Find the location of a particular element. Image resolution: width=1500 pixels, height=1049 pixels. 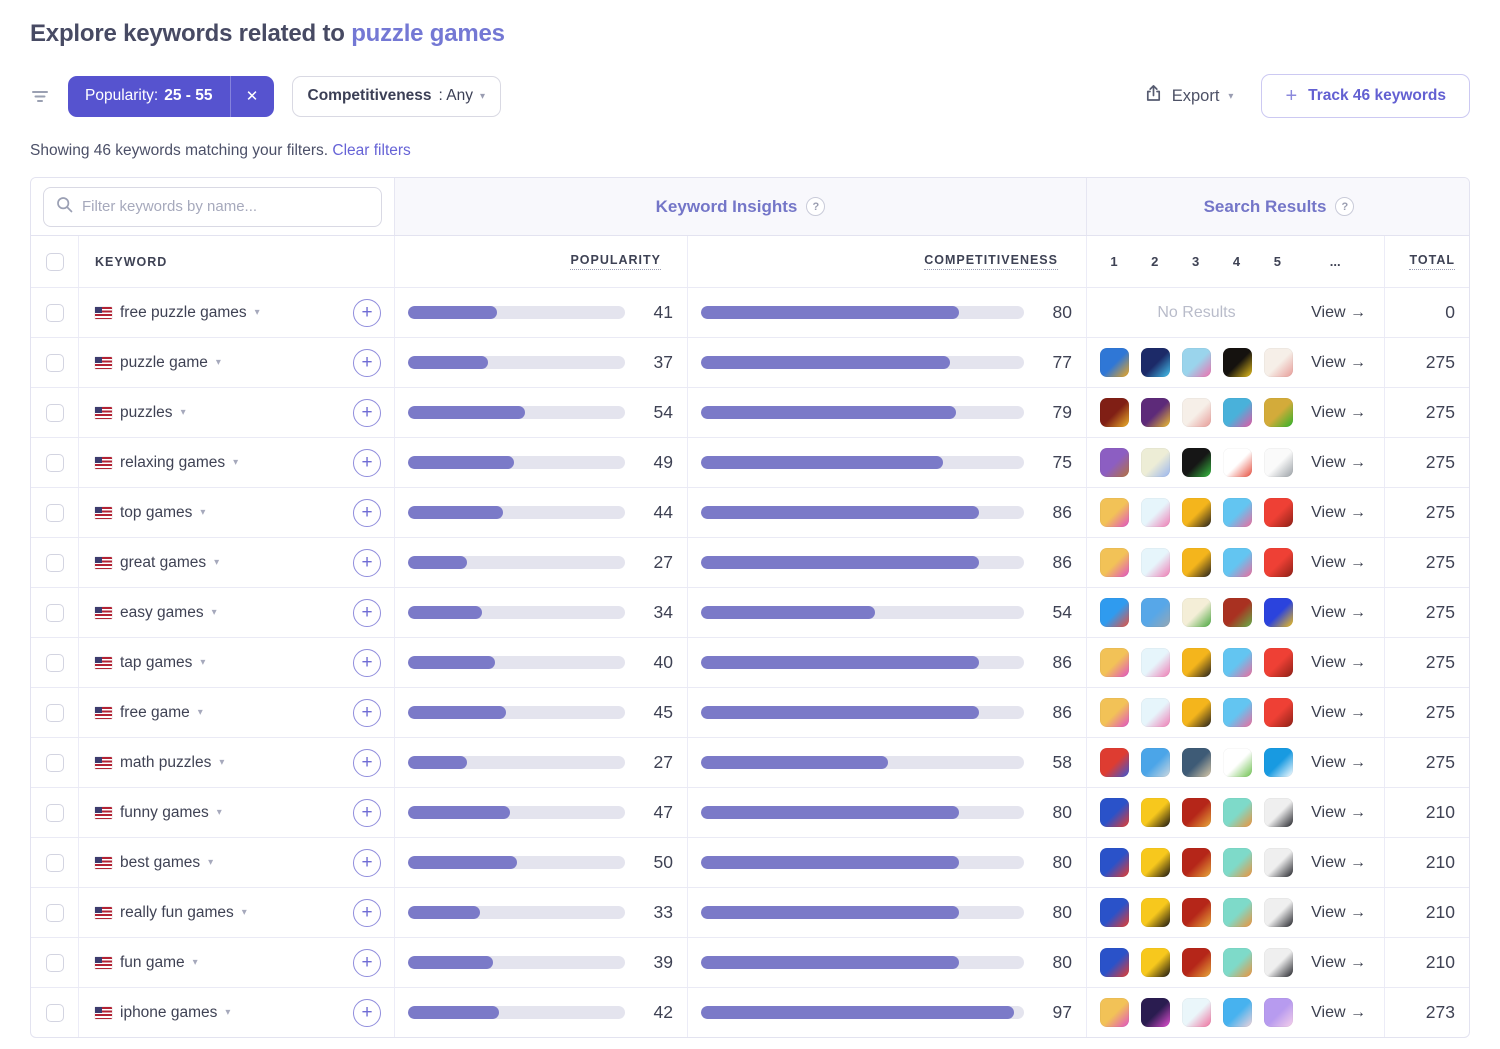

keyword-label: top games is located at coordinates (156, 512).